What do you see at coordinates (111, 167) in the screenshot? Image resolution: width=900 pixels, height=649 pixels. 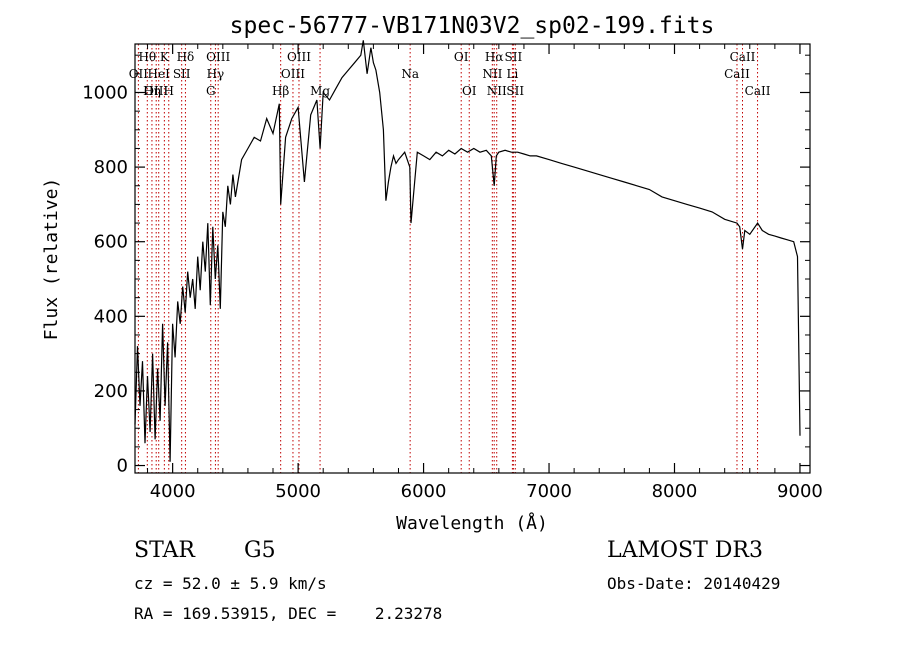 I see `y-tick-label: 800` at bounding box center [111, 167].